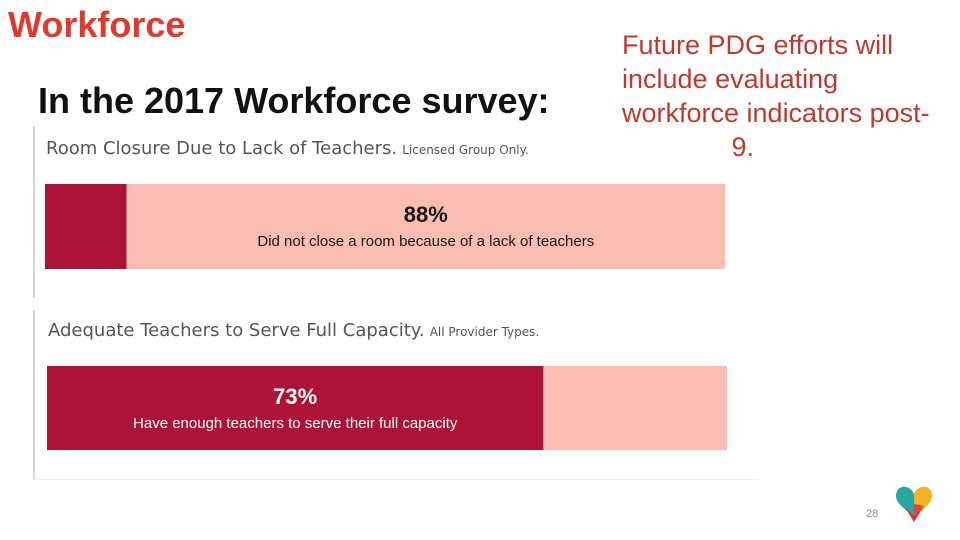 The height and width of the screenshot is (540, 960). Describe the element at coordinates (484, 332) in the screenshot. I see `capacity-subtitle: All Provider Types.` at that location.